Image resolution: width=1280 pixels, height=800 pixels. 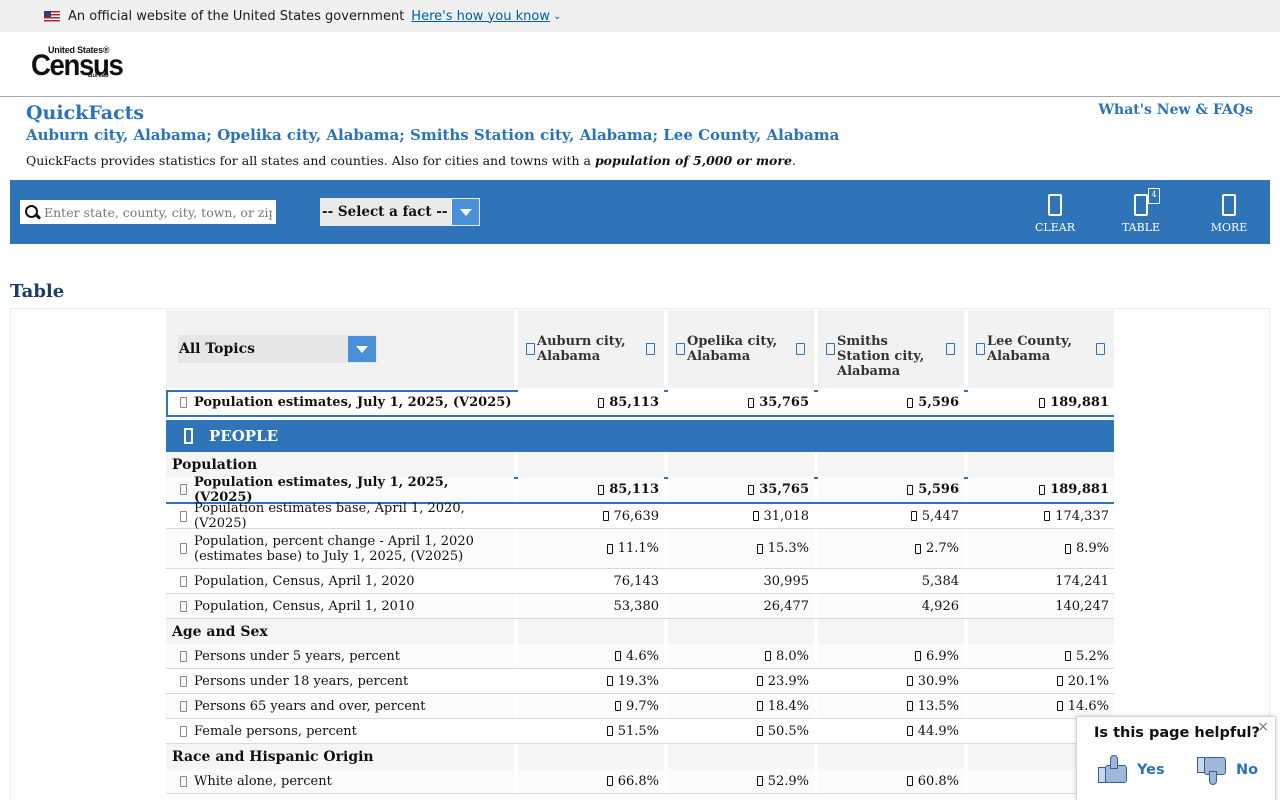 What do you see at coordinates (1175, 110) in the screenshot?
I see `whats-new-link: What's New & FAQs` at bounding box center [1175, 110].